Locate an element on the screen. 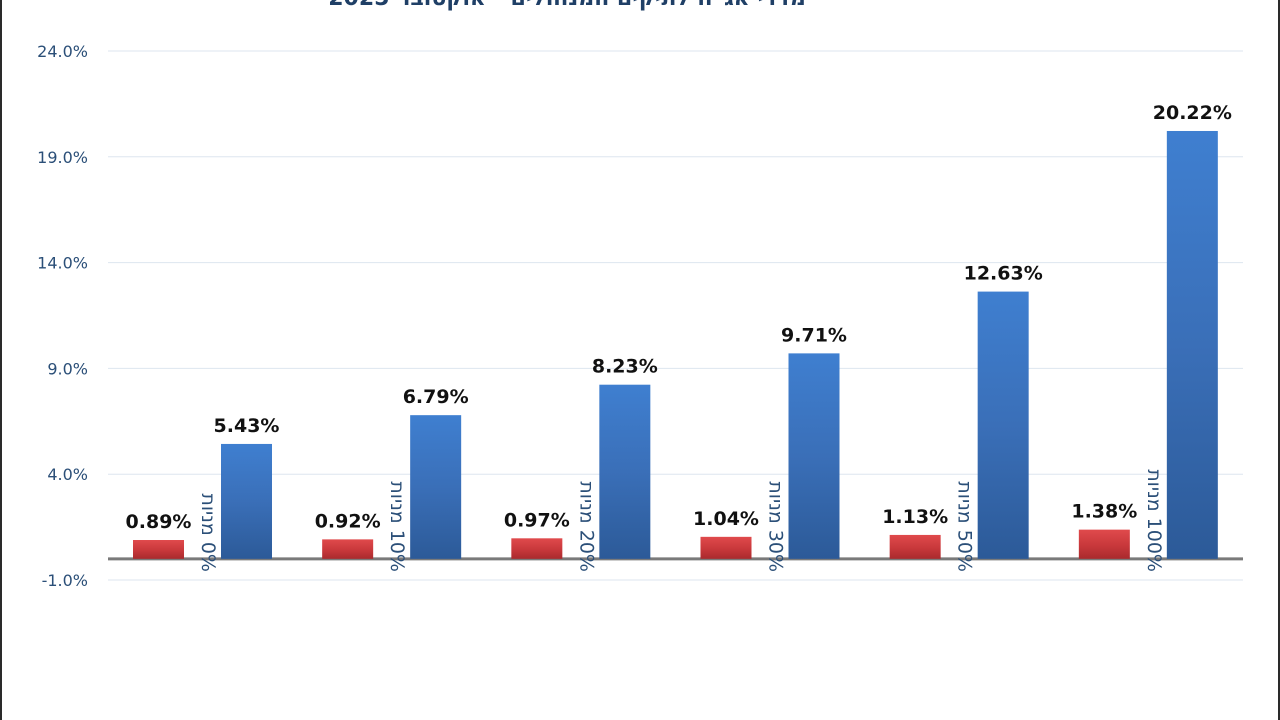  x-tick-label: 10% מניות is located at coordinates (397, 526).